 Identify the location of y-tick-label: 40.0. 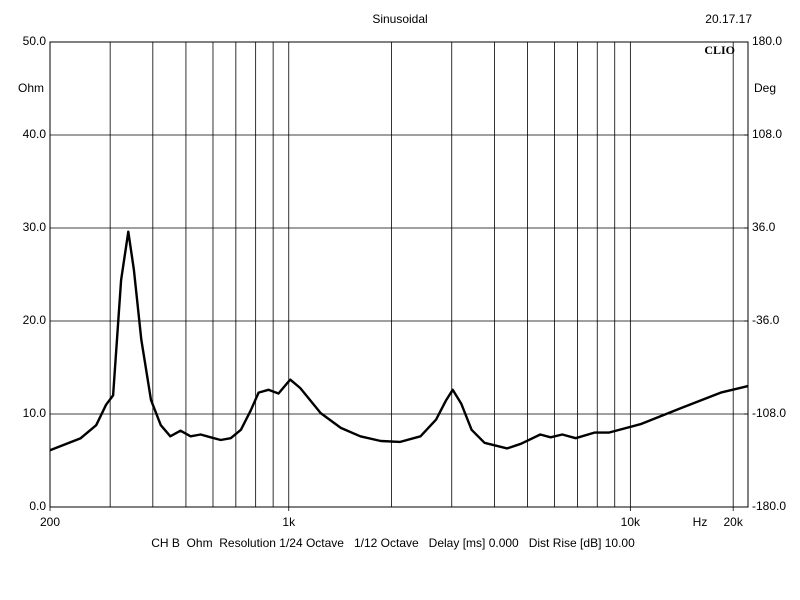
(35, 134).